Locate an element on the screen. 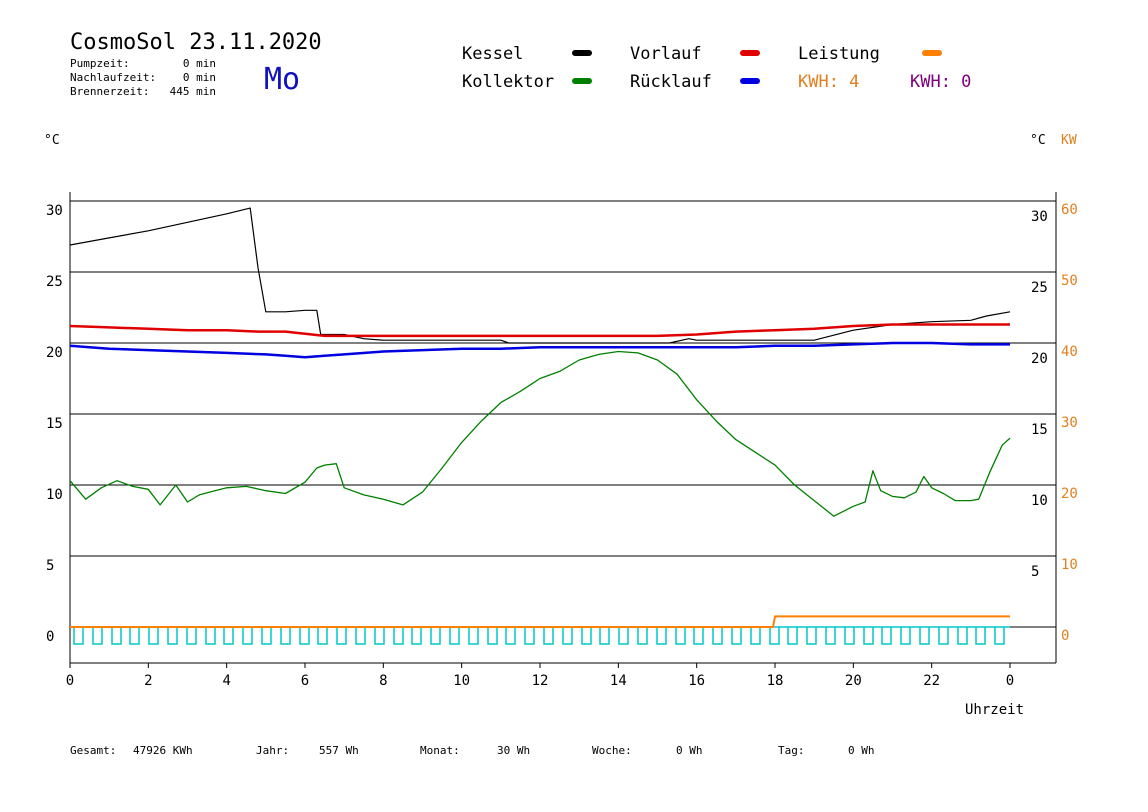  right2-tick-labels: 0 10 20 30 40 50 60 is located at coordinates (1069, 423).